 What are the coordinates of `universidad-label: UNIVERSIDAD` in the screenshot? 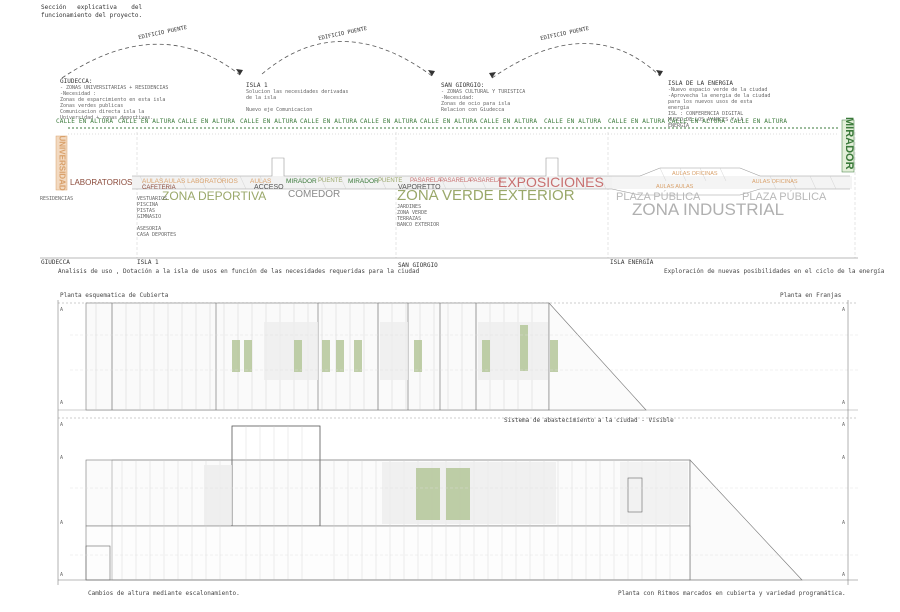 It's located at (62, 163).